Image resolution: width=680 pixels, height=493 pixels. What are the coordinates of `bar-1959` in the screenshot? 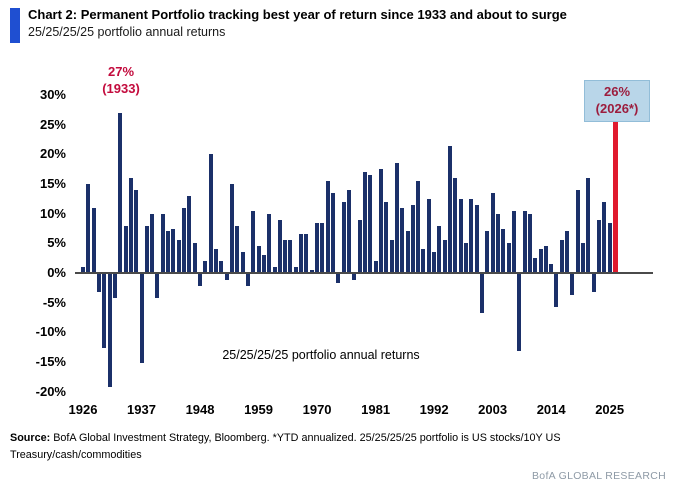 It's located at (258, 259).